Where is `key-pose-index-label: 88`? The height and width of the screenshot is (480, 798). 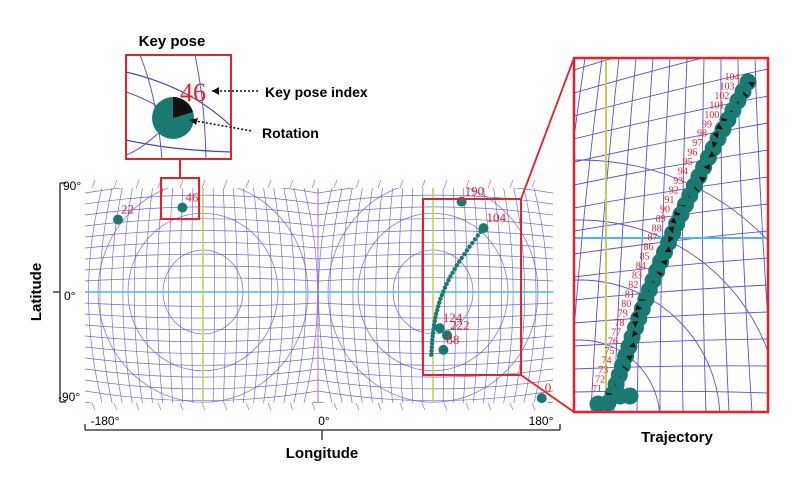
key-pose-index-label: 88 is located at coordinates (452, 339).